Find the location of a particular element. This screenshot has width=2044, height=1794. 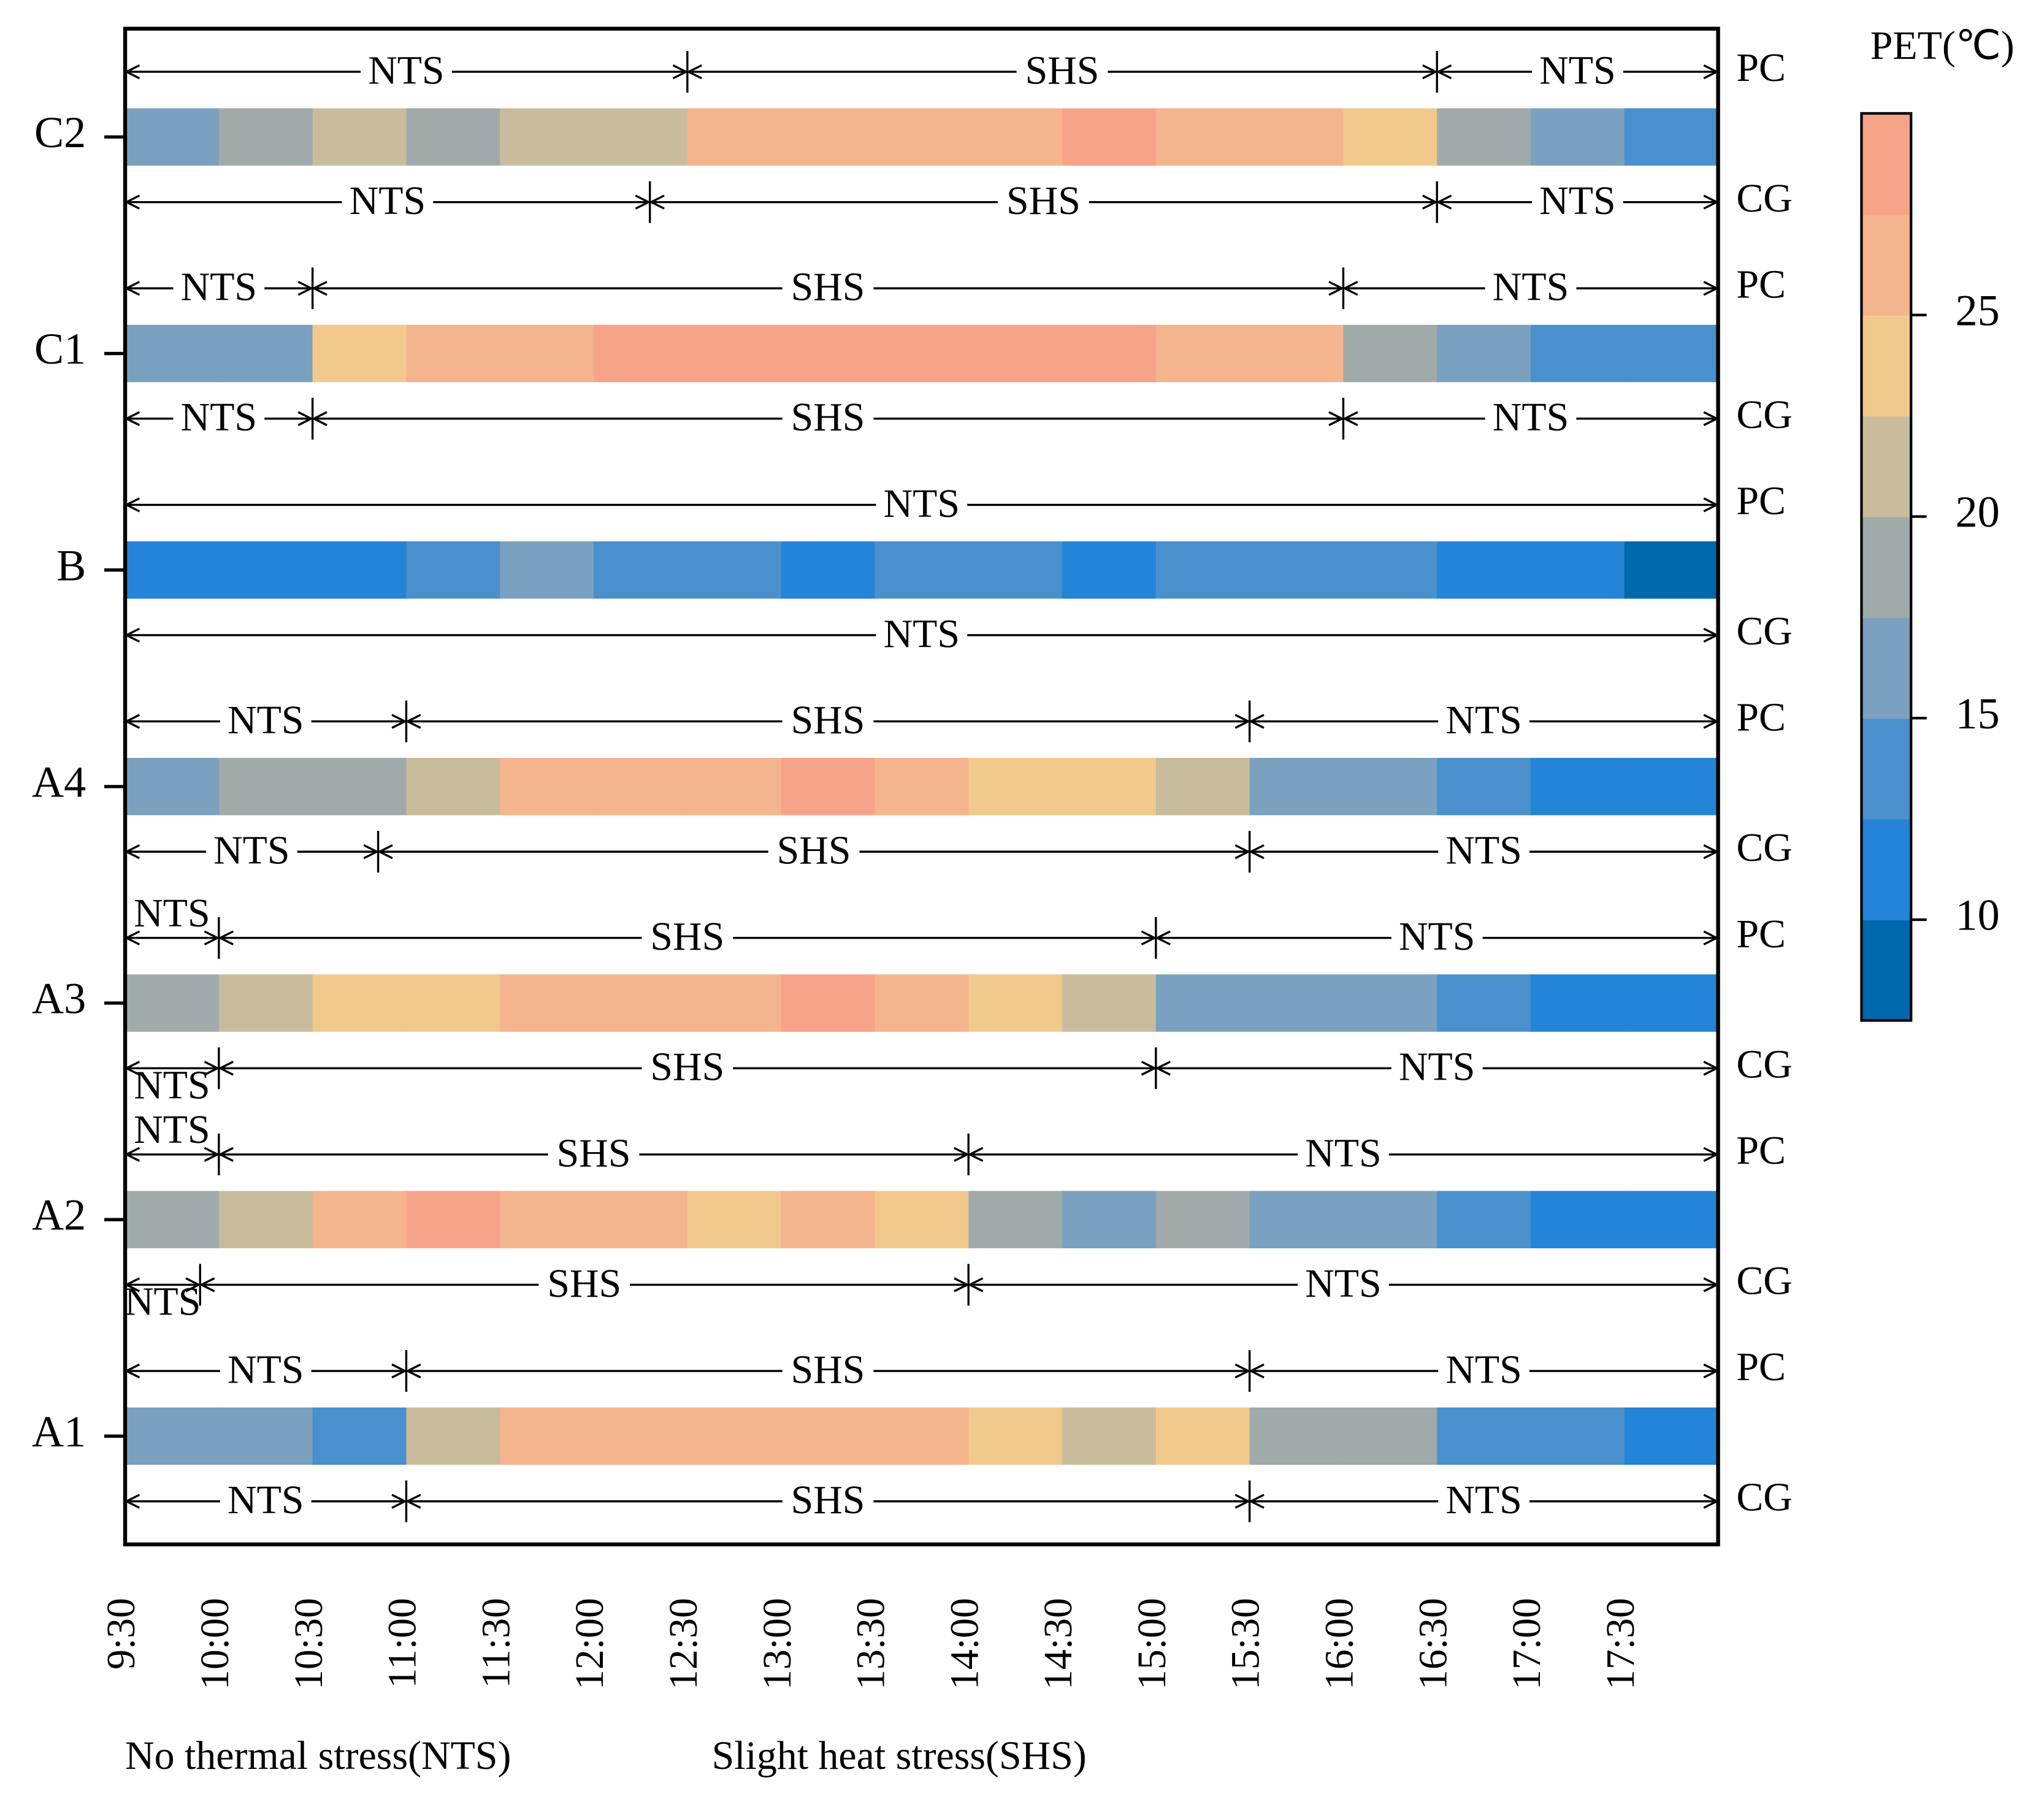

colorbar-title: PET(℃) is located at coordinates (1943, 45).